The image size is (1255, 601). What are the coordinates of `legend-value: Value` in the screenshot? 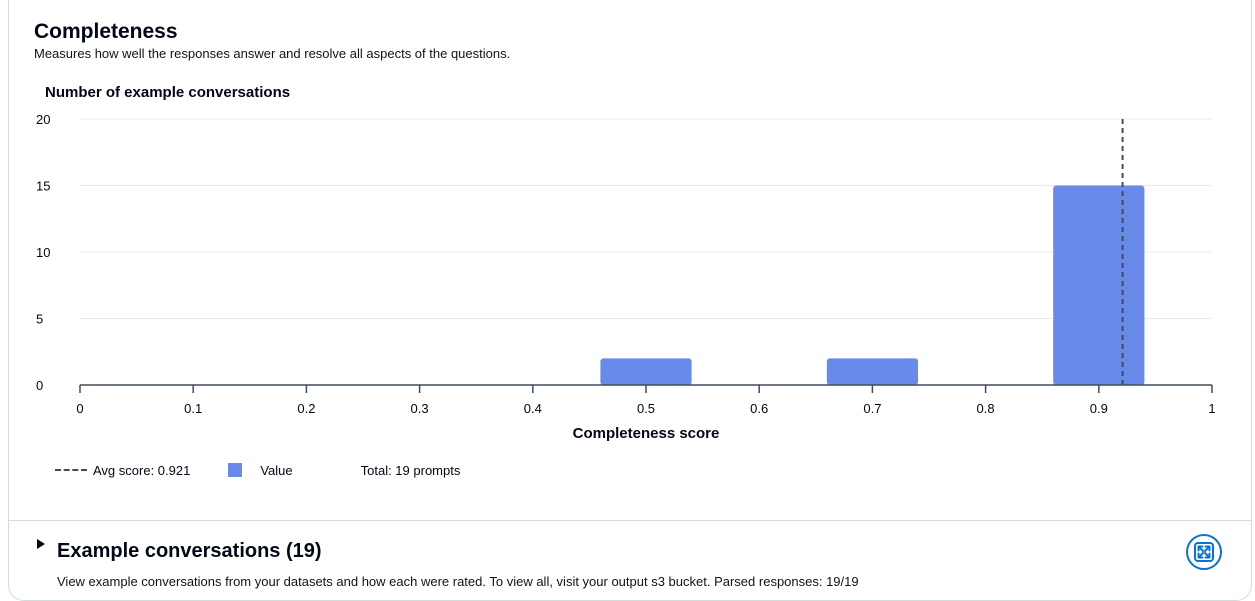 It's located at (241, 470).